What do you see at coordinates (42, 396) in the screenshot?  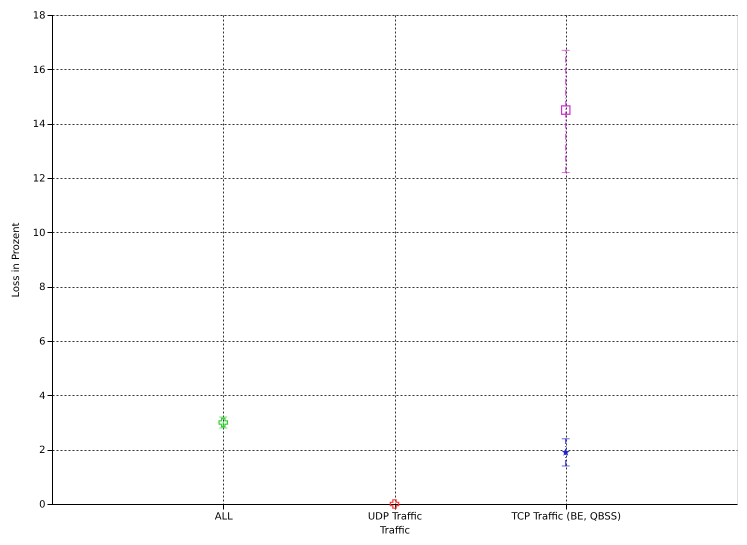 I see `y-tick-label: 4` at bounding box center [42, 396].